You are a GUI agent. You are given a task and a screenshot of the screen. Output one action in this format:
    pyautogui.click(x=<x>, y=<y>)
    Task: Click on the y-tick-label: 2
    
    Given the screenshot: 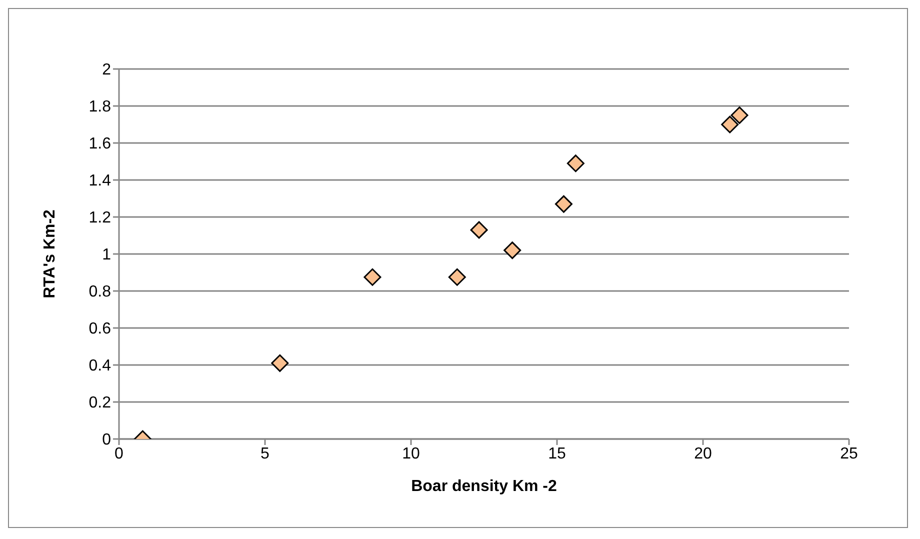 What is the action you would take?
    pyautogui.click(x=107, y=70)
    